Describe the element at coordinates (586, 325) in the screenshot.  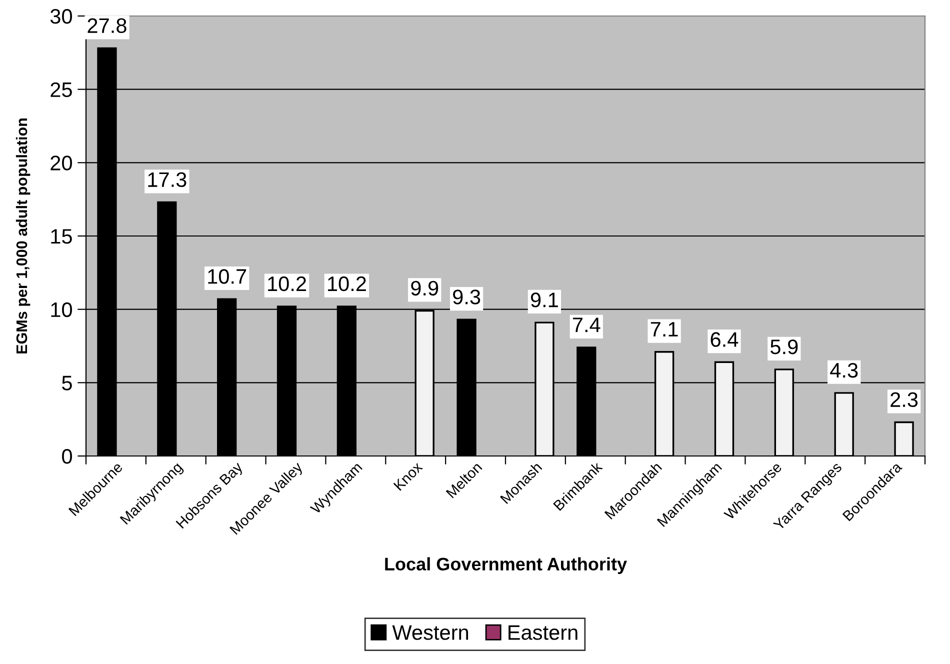
I see `data-label: 7.4` at that location.